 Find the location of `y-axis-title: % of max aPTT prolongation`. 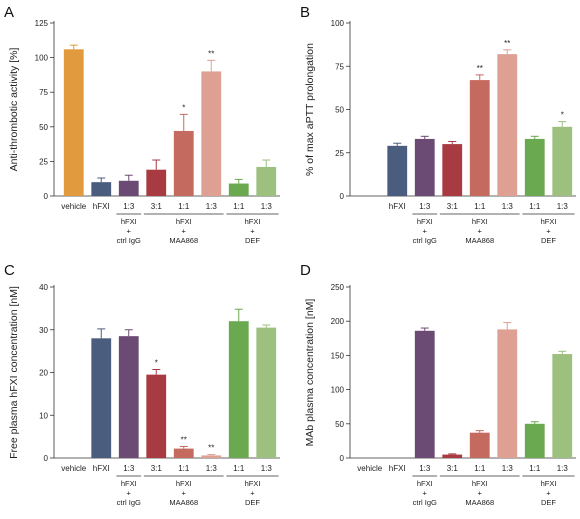

y-axis-title: % of max aPTT prolongation is located at coordinates (310, 109).